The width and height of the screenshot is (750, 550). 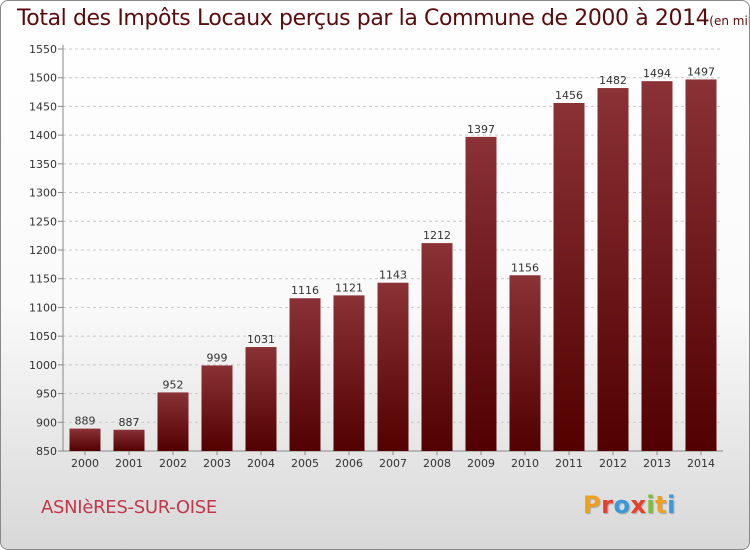 What do you see at coordinates (607, 505) in the screenshot?
I see `logo-letter: r` at bounding box center [607, 505].